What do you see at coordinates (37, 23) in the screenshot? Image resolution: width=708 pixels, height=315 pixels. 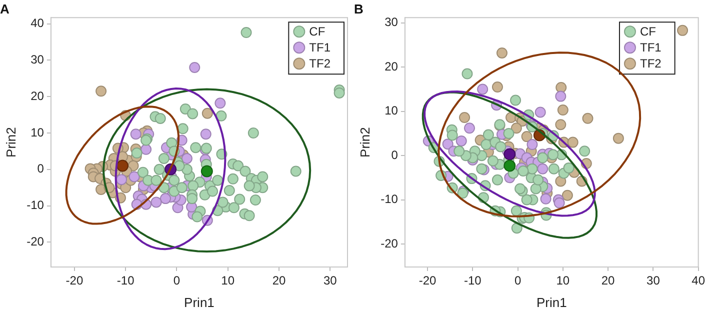 I see `y-tick-label: 40` at bounding box center [37, 23].